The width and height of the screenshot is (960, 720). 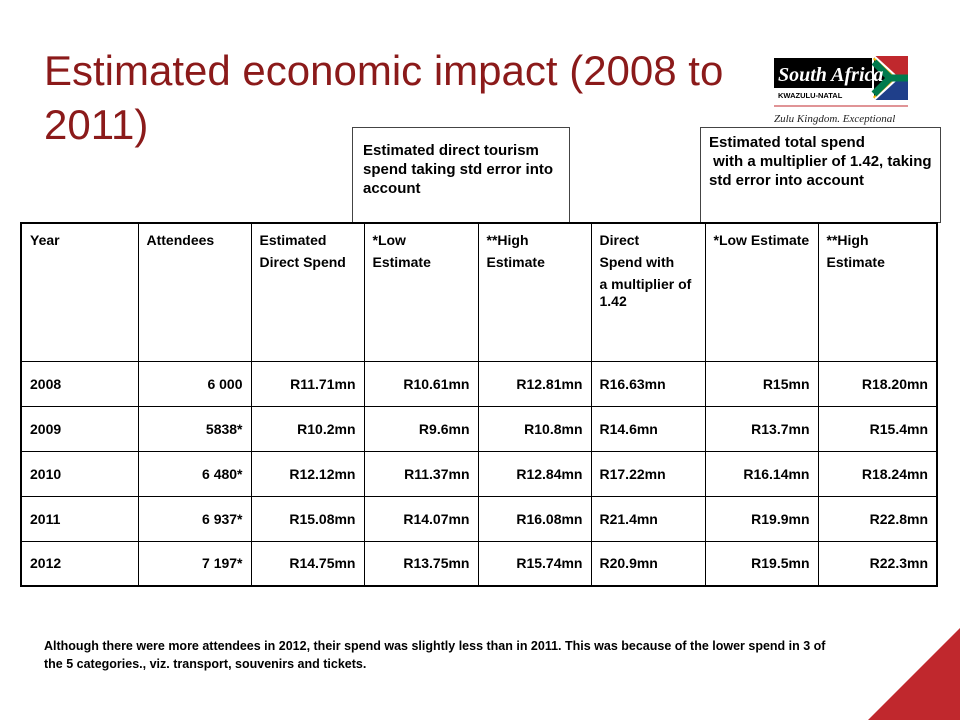 What do you see at coordinates (421, 518) in the screenshot?
I see `cell-low-estimate: R14.07mn` at bounding box center [421, 518].